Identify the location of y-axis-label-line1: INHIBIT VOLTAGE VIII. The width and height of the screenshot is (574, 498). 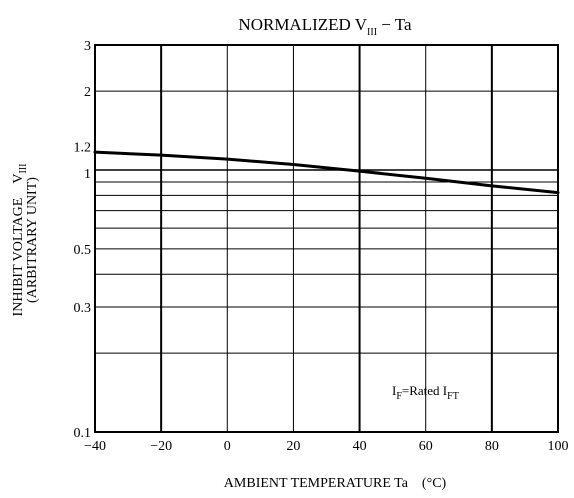
(20, 240).